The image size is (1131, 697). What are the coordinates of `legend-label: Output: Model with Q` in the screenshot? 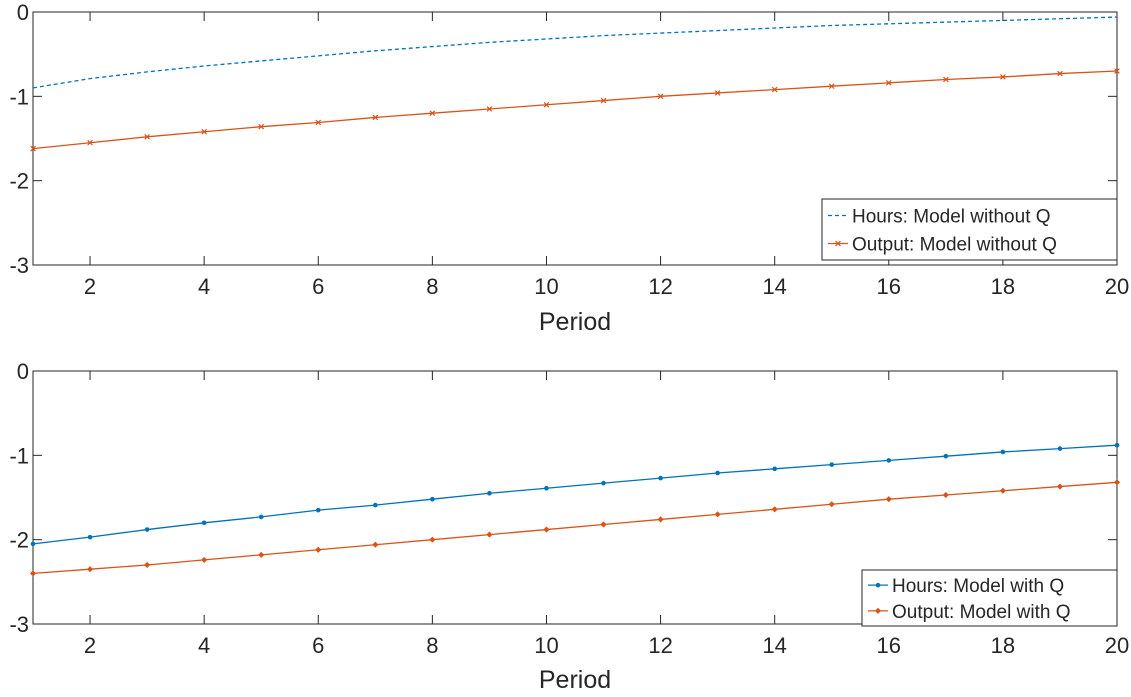 It's located at (981, 612).